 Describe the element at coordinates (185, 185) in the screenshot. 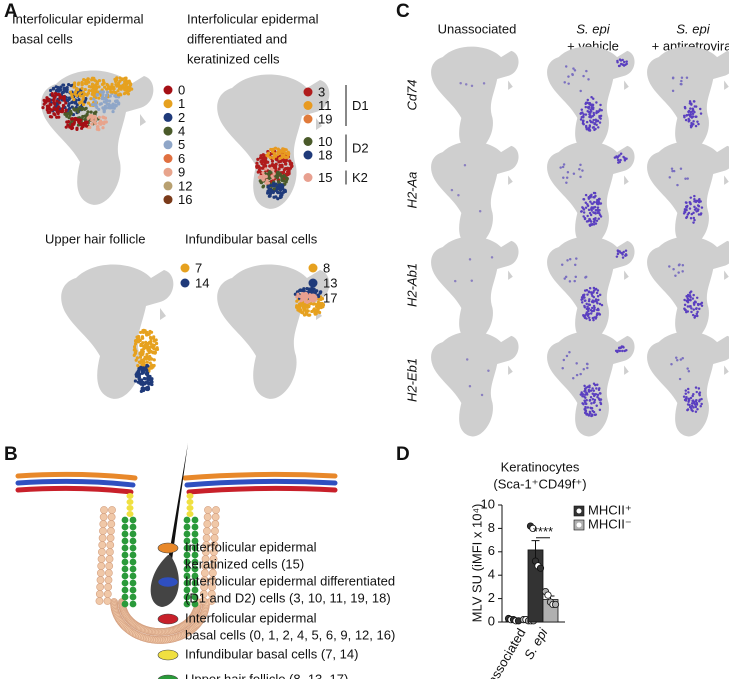

I see `legend-label: 12` at that location.